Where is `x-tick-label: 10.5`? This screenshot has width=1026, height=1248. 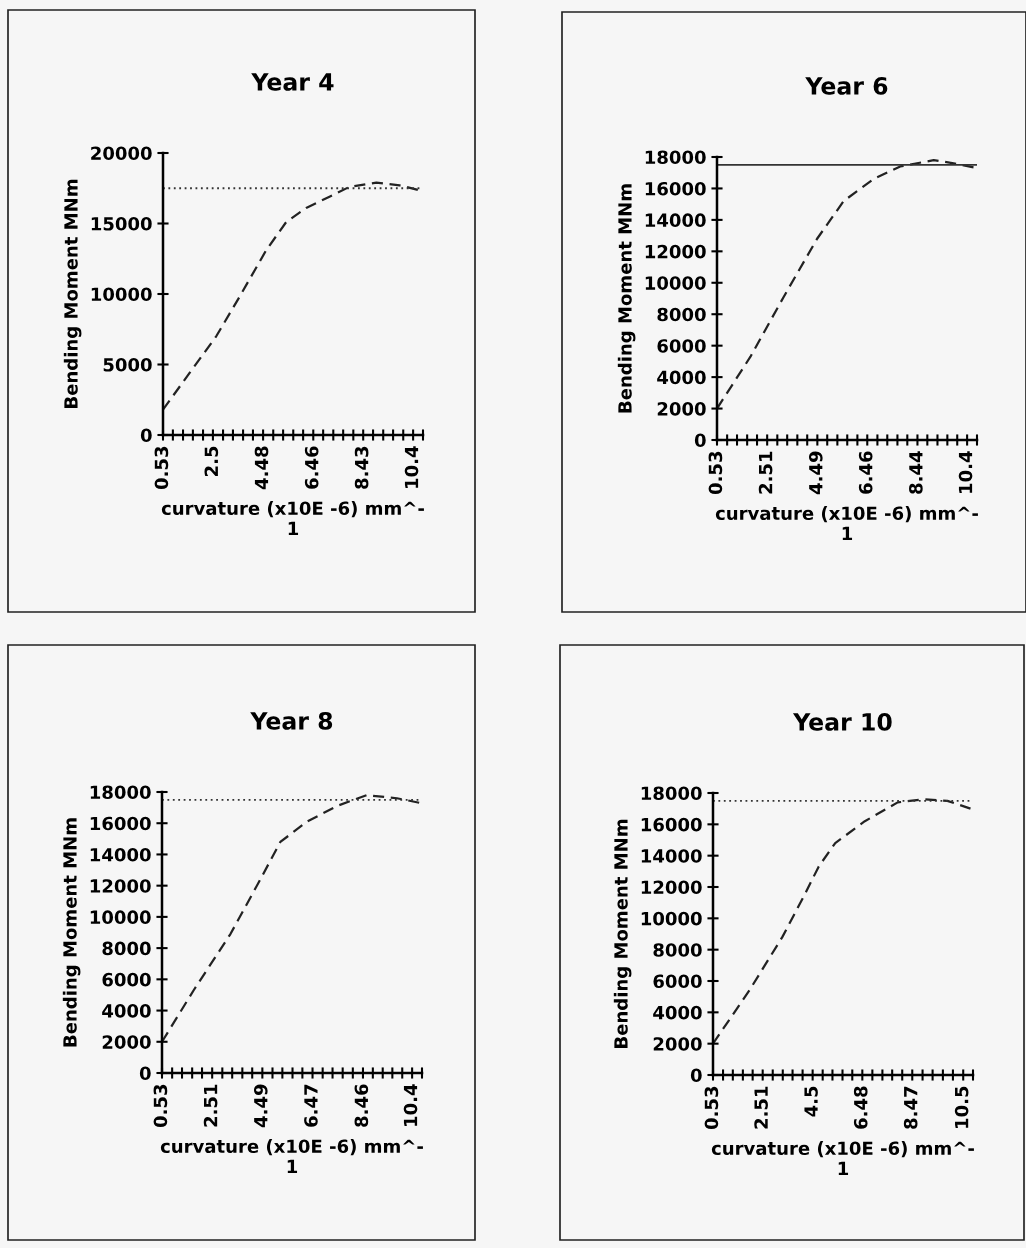
x-tick-label: 10.5 is located at coordinates (961, 1107).